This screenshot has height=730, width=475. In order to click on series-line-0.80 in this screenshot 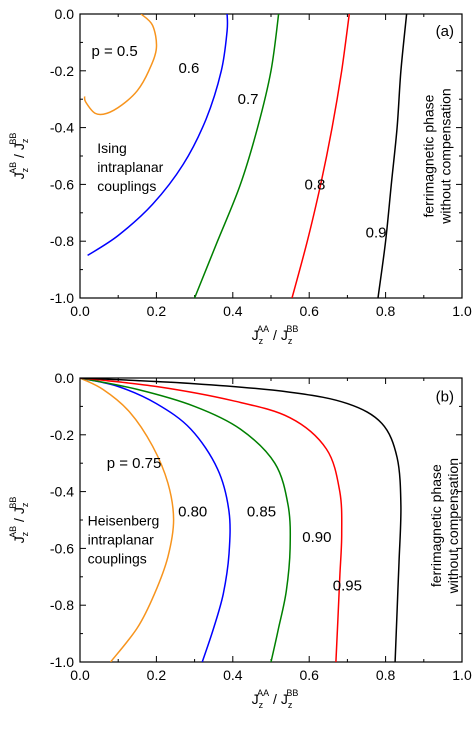, I will do `click(155, 520)`.